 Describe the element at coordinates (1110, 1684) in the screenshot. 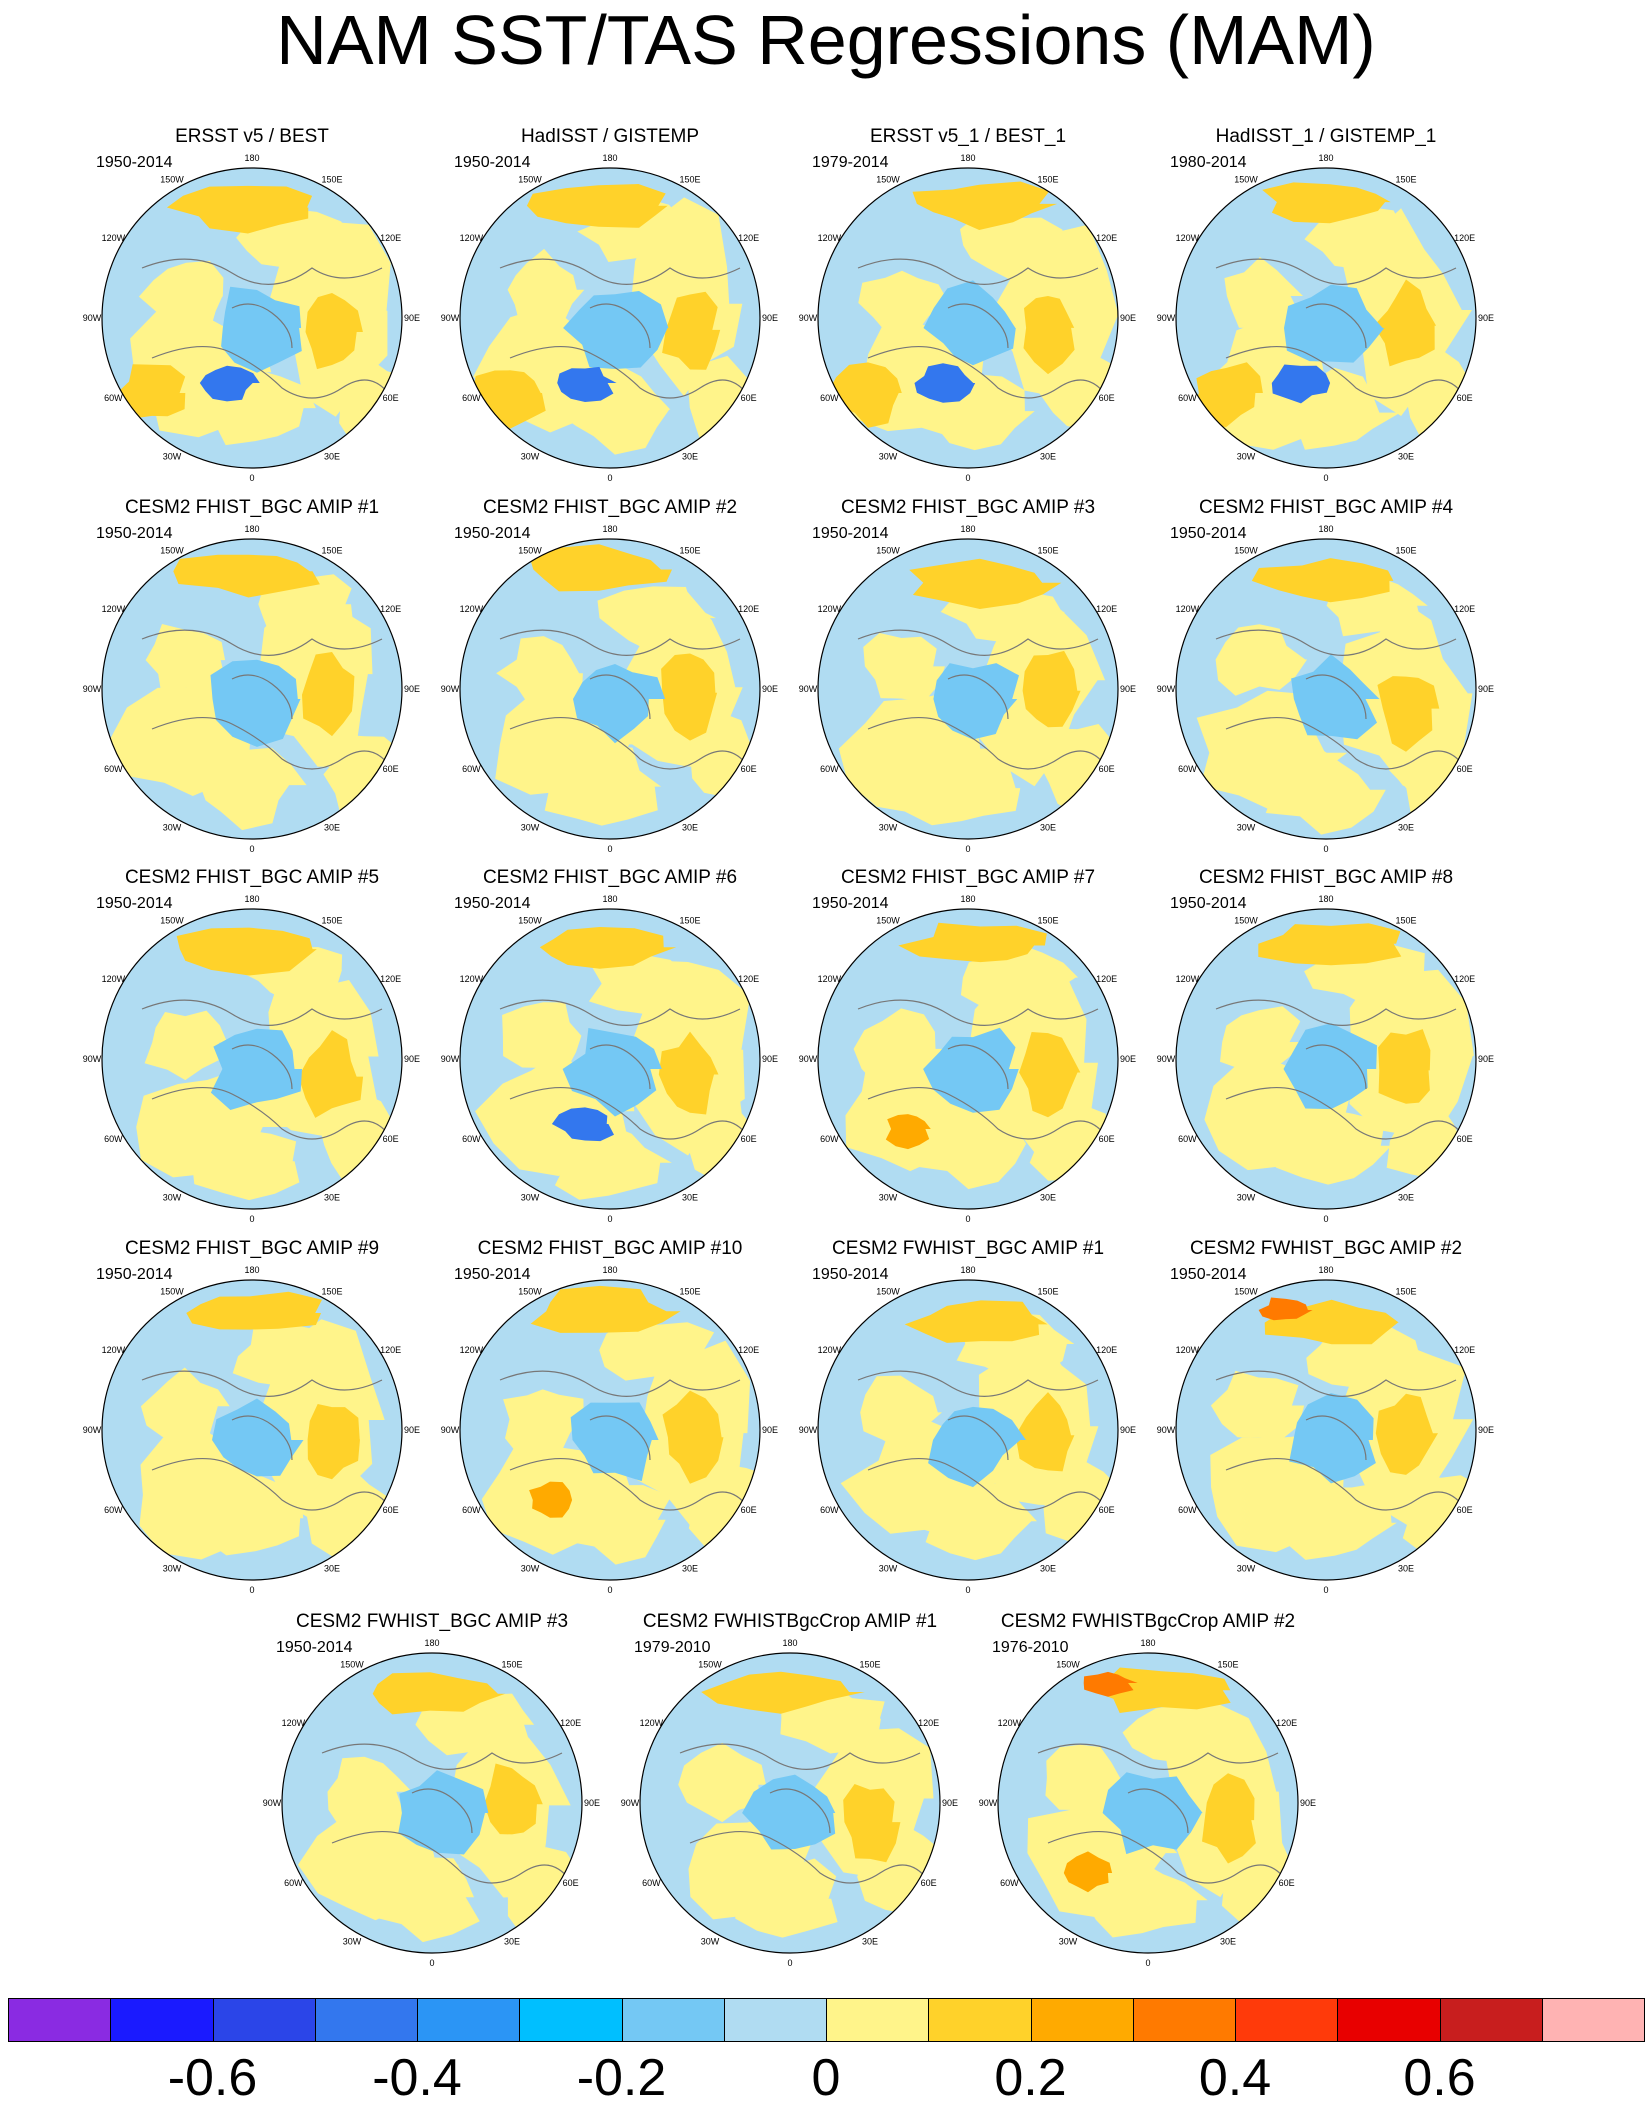

I see `pacific-strong-anomaly` at that location.